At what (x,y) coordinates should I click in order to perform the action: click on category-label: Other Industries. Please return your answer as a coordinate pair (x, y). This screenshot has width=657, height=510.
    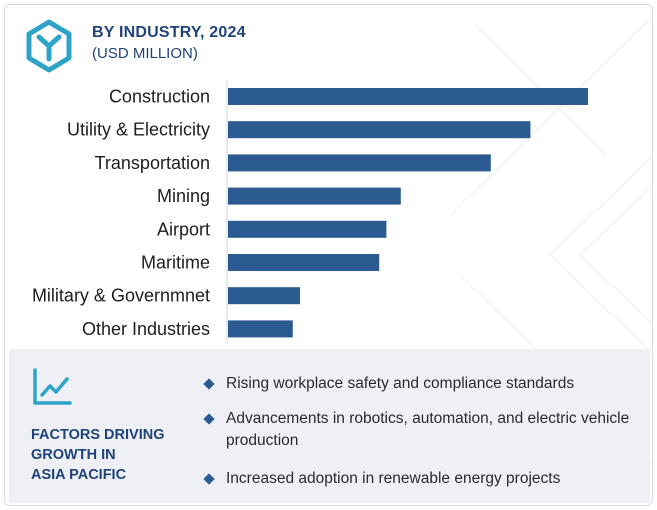
    Looking at the image, I should click on (146, 329).